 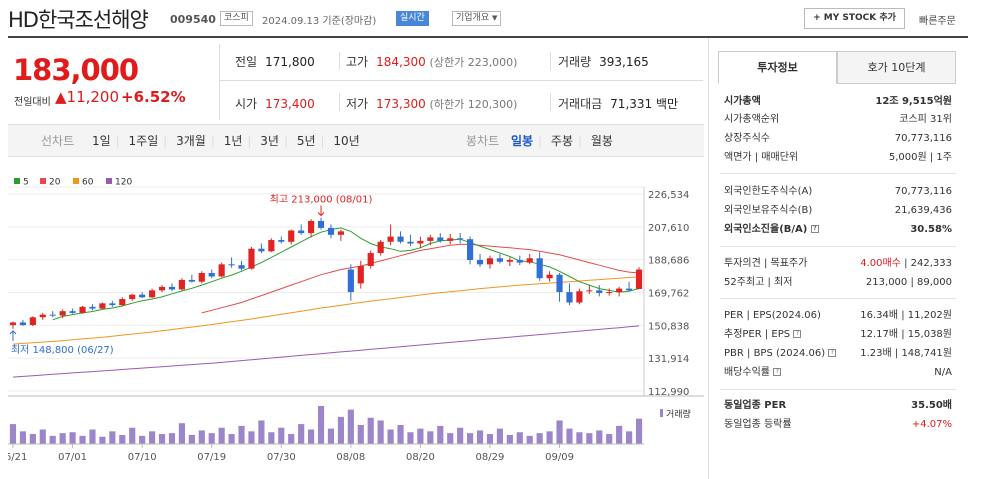 I want to click on div-value: N/A, so click(x=943, y=372).